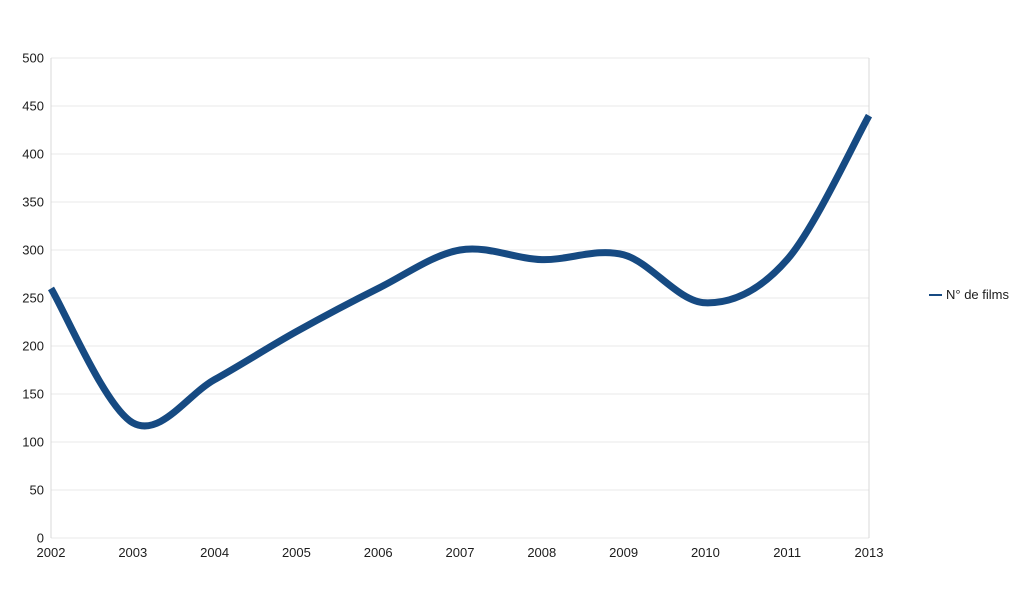 The image size is (1024, 595). Describe the element at coordinates (977, 294) in the screenshot. I see `legend-label: N° de films` at that location.